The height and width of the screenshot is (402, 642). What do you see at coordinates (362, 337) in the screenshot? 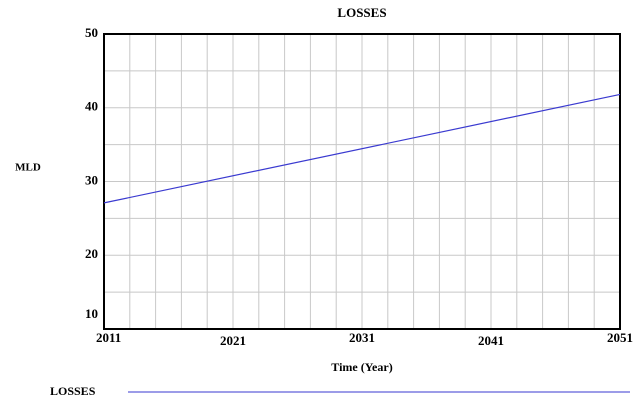
I see `x-tick-label: 2031` at bounding box center [362, 337].